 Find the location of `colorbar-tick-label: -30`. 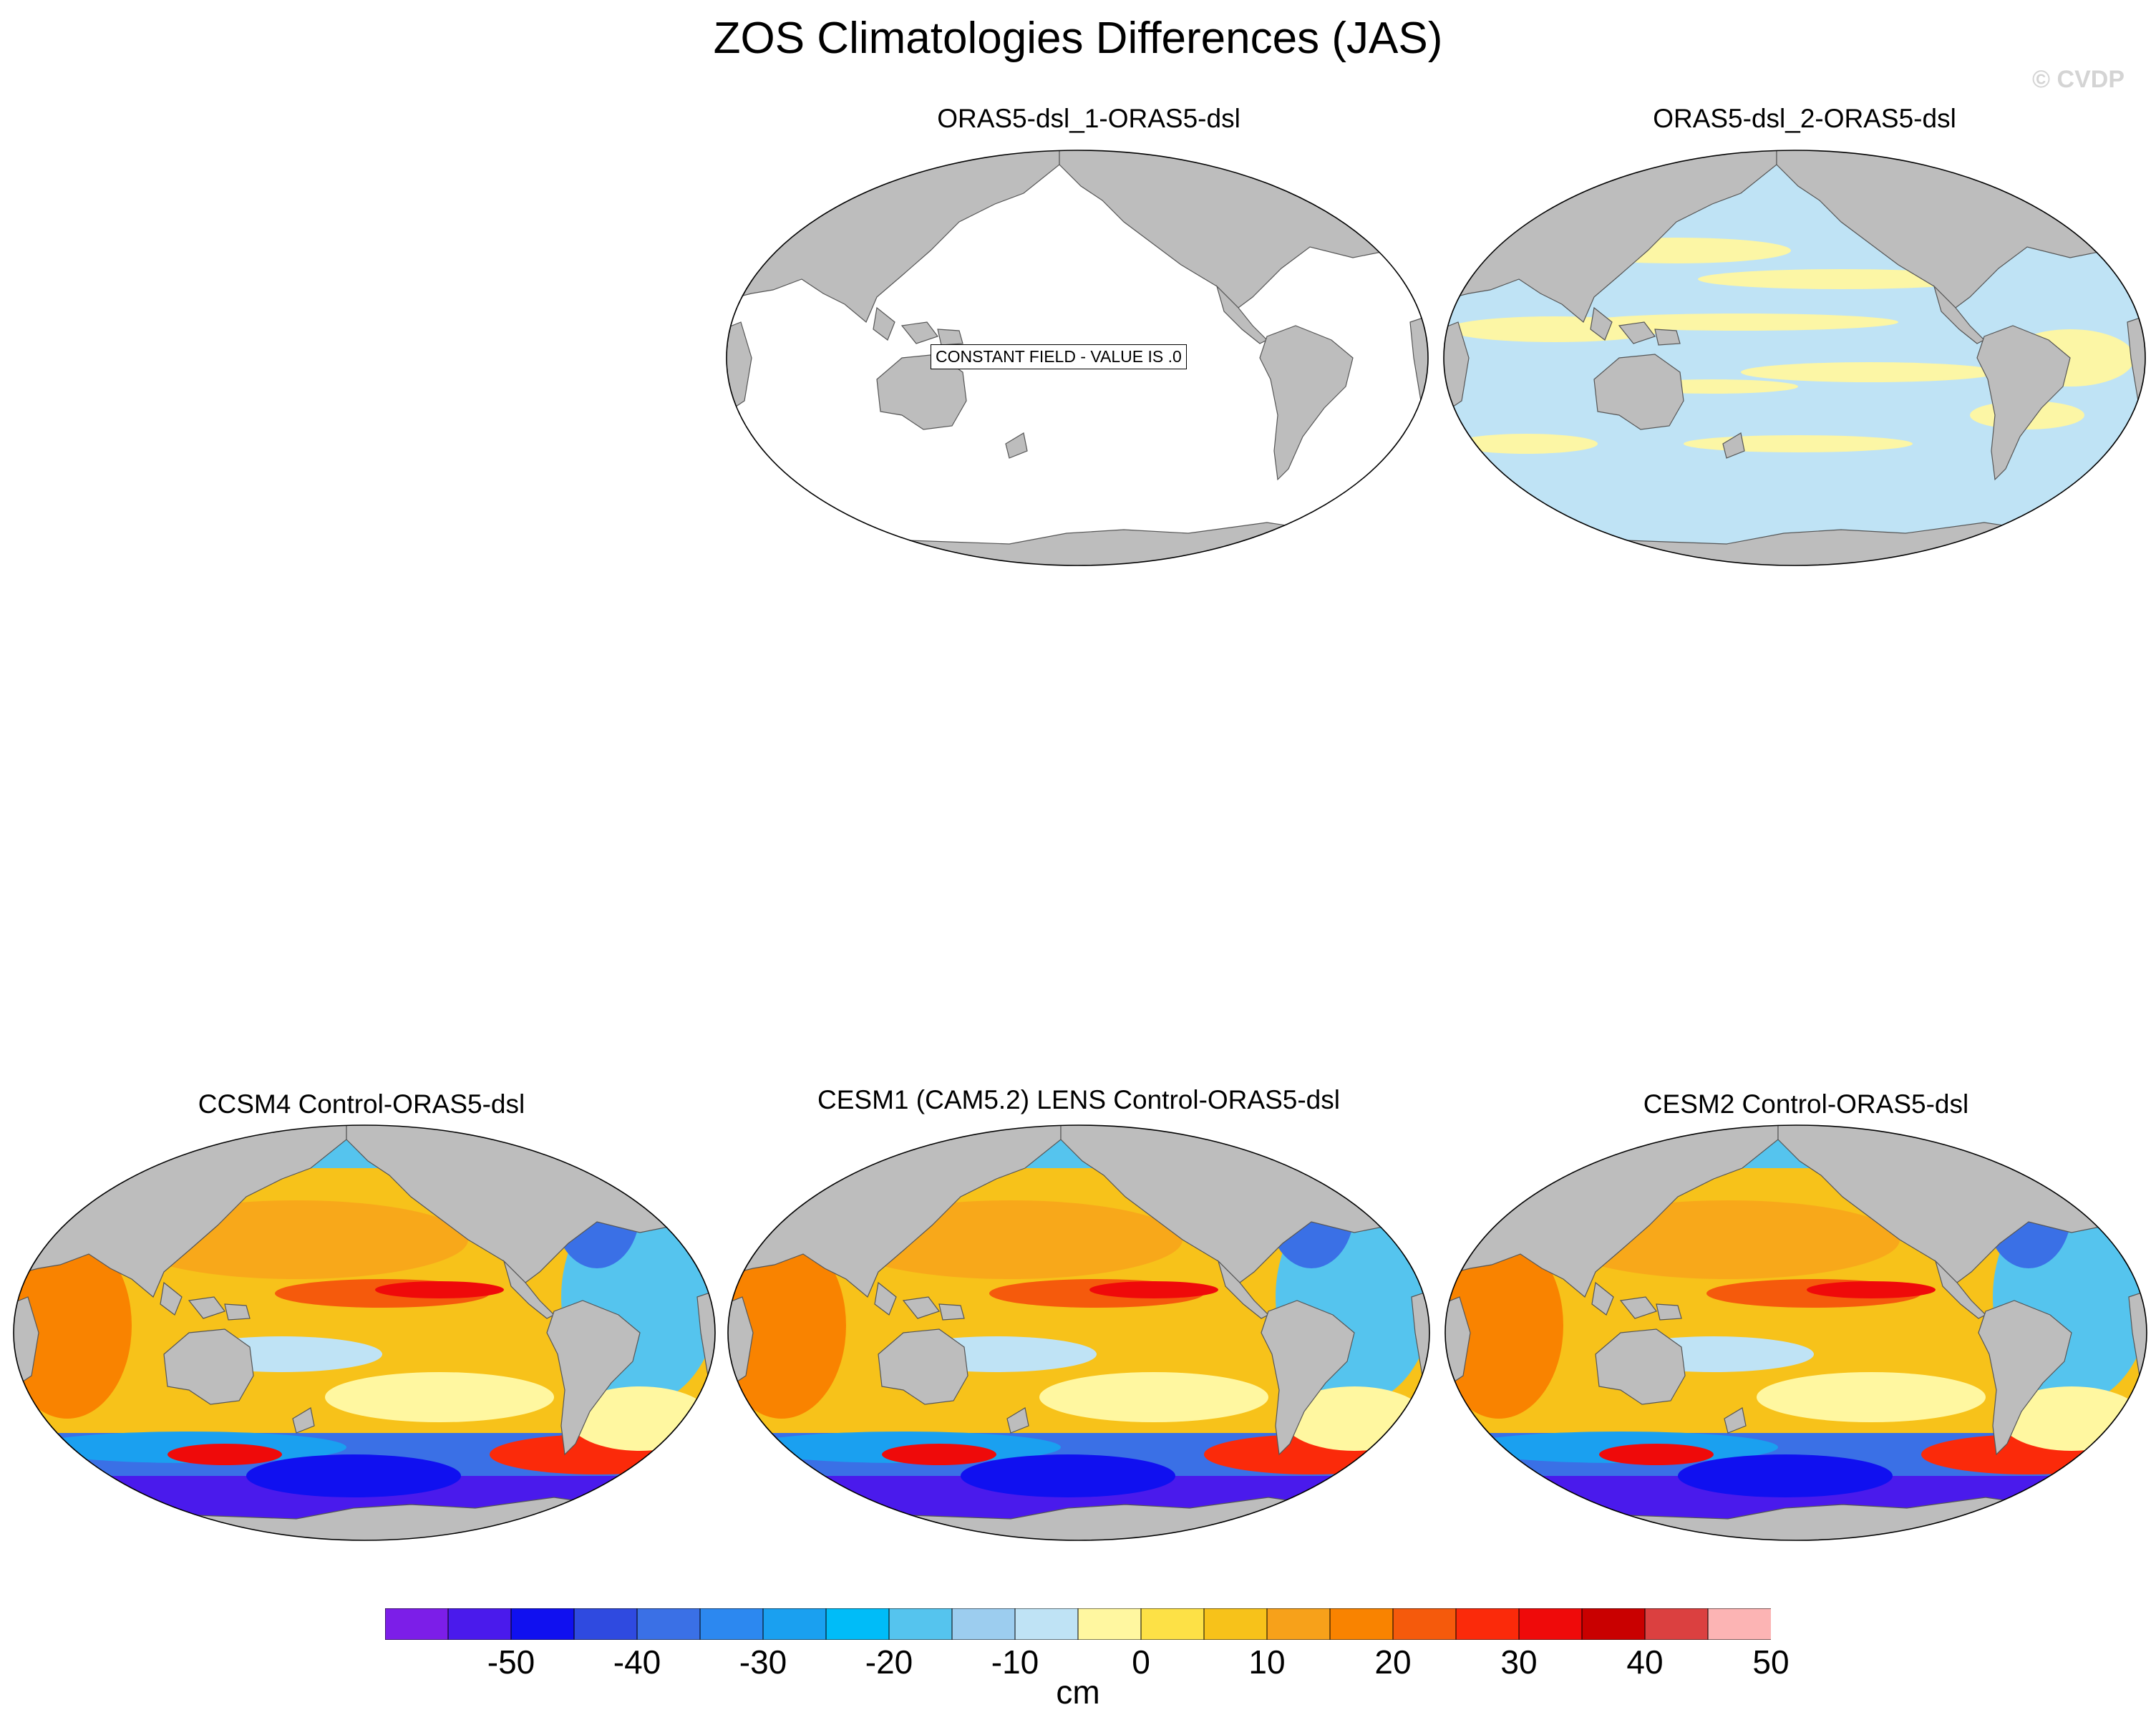

colorbar-tick-label: -30 is located at coordinates (763, 1662).